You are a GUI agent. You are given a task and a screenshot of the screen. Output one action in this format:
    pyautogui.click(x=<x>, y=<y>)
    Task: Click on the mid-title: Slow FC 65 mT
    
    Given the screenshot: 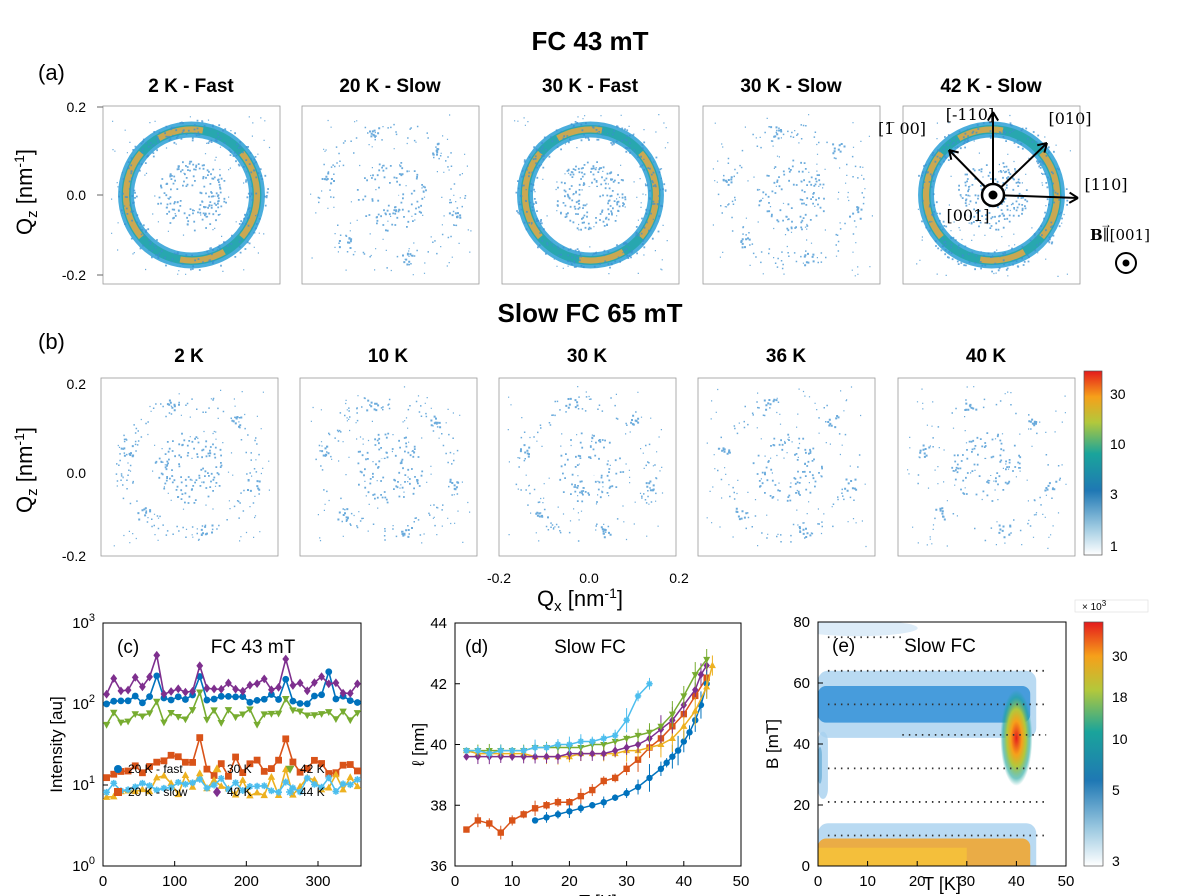 What is the action you would take?
    pyautogui.click(x=590, y=313)
    